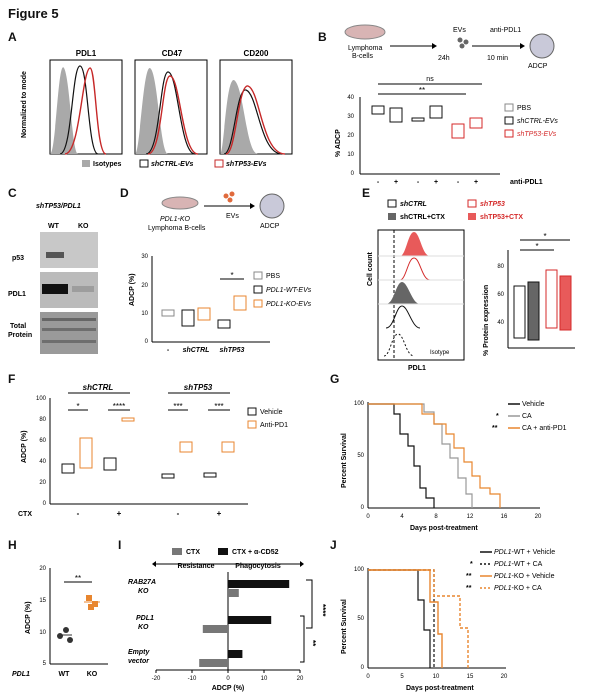 The height and width of the screenshot is (696, 593). What do you see at coordinates (359, 570) in the screenshot?
I see `svg-text: 100` at bounding box center [359, 570].